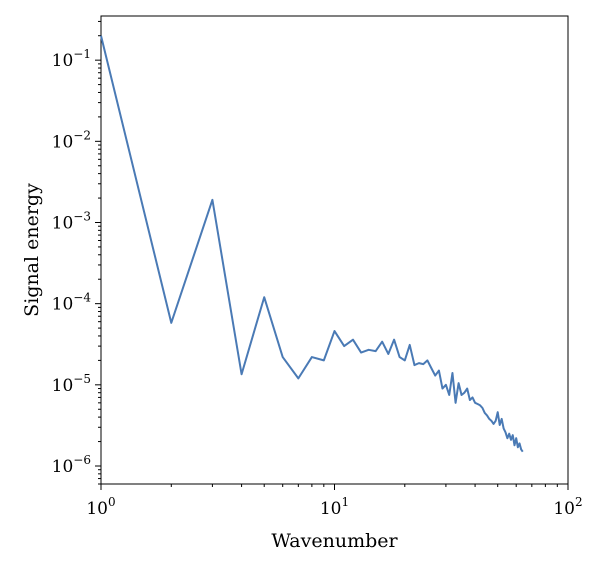 Image resolution: width=600 pixels, height=568 pixels. I want to click on y-tick-label: 10⁻⁶, so click(71, 465).